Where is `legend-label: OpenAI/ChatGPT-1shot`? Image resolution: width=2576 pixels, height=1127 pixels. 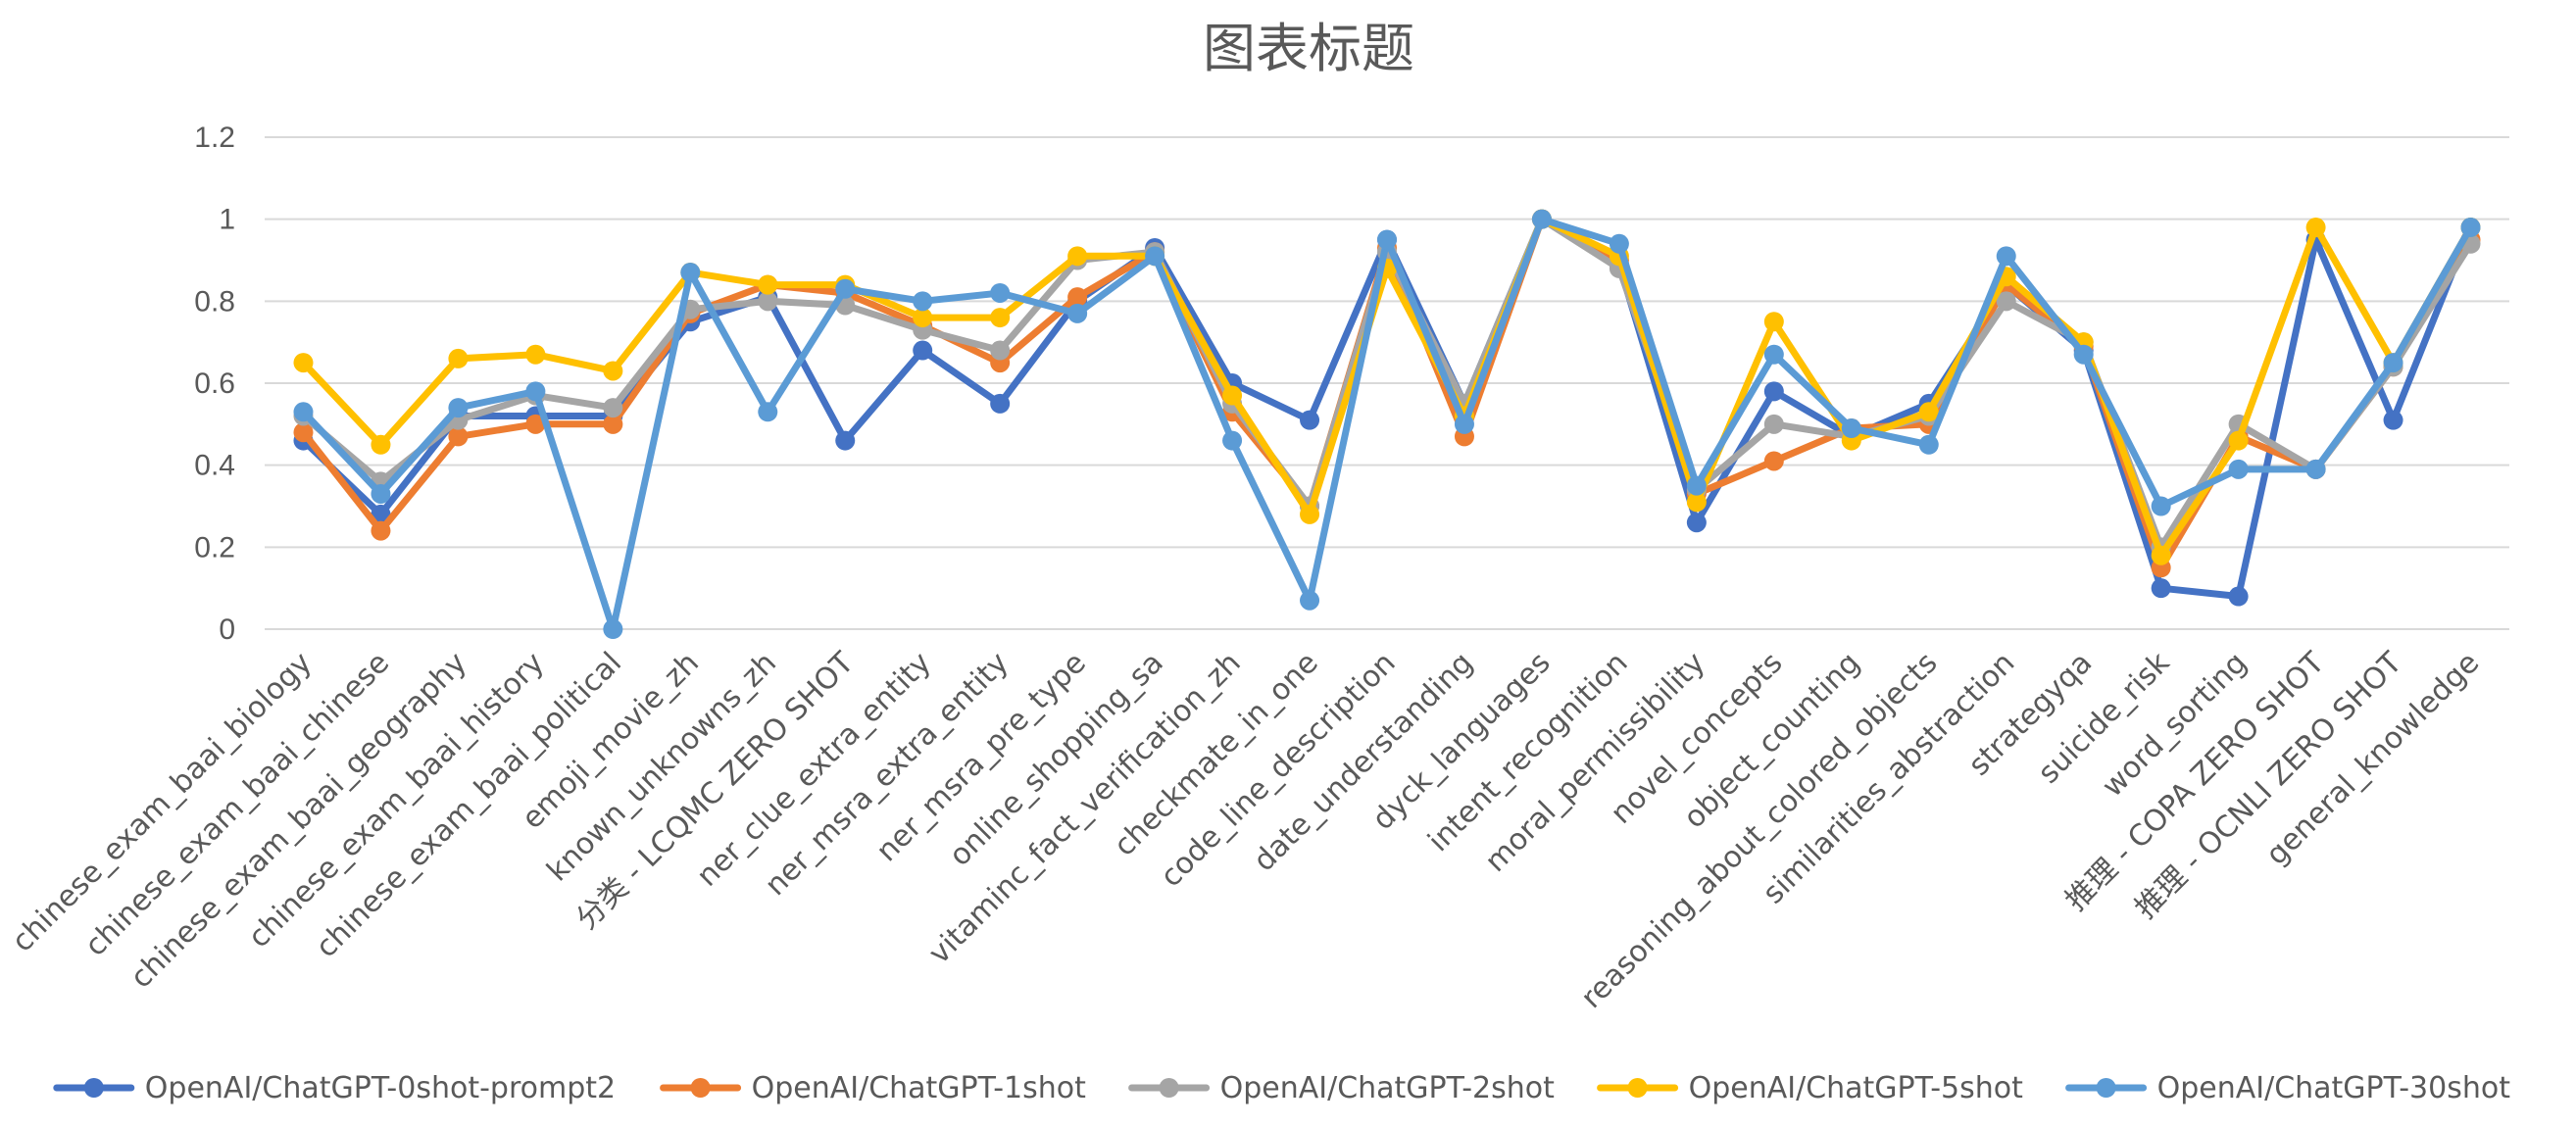 legend-label: OpenAI/ChatGPT-1shot is located at coordinates (919, 1088).